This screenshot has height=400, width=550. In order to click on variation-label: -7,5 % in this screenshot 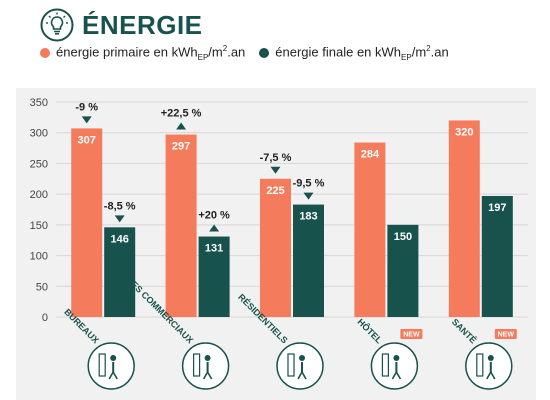, I will do `click(276, 158)`.